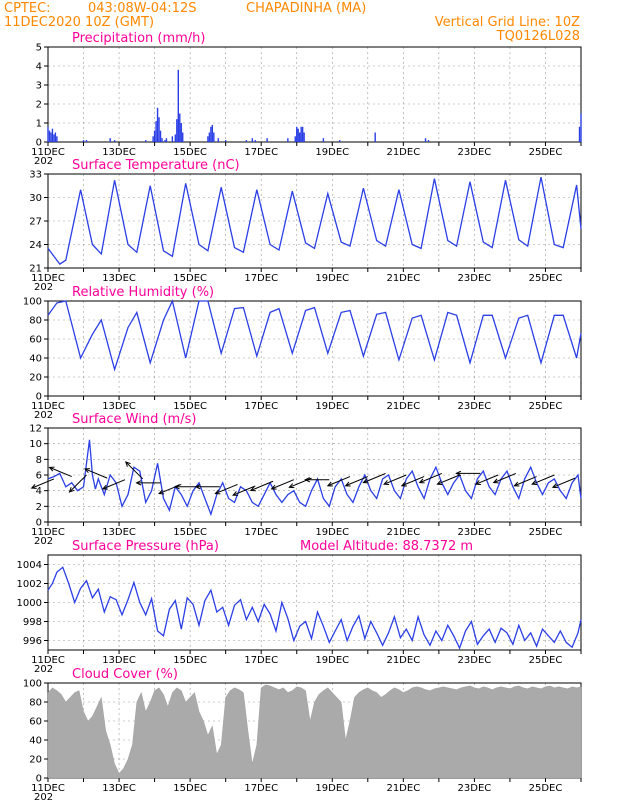  Describe the element at coordinates (35, 444) in the screenshot. I see `wind-ytick-label: 10` at that location.